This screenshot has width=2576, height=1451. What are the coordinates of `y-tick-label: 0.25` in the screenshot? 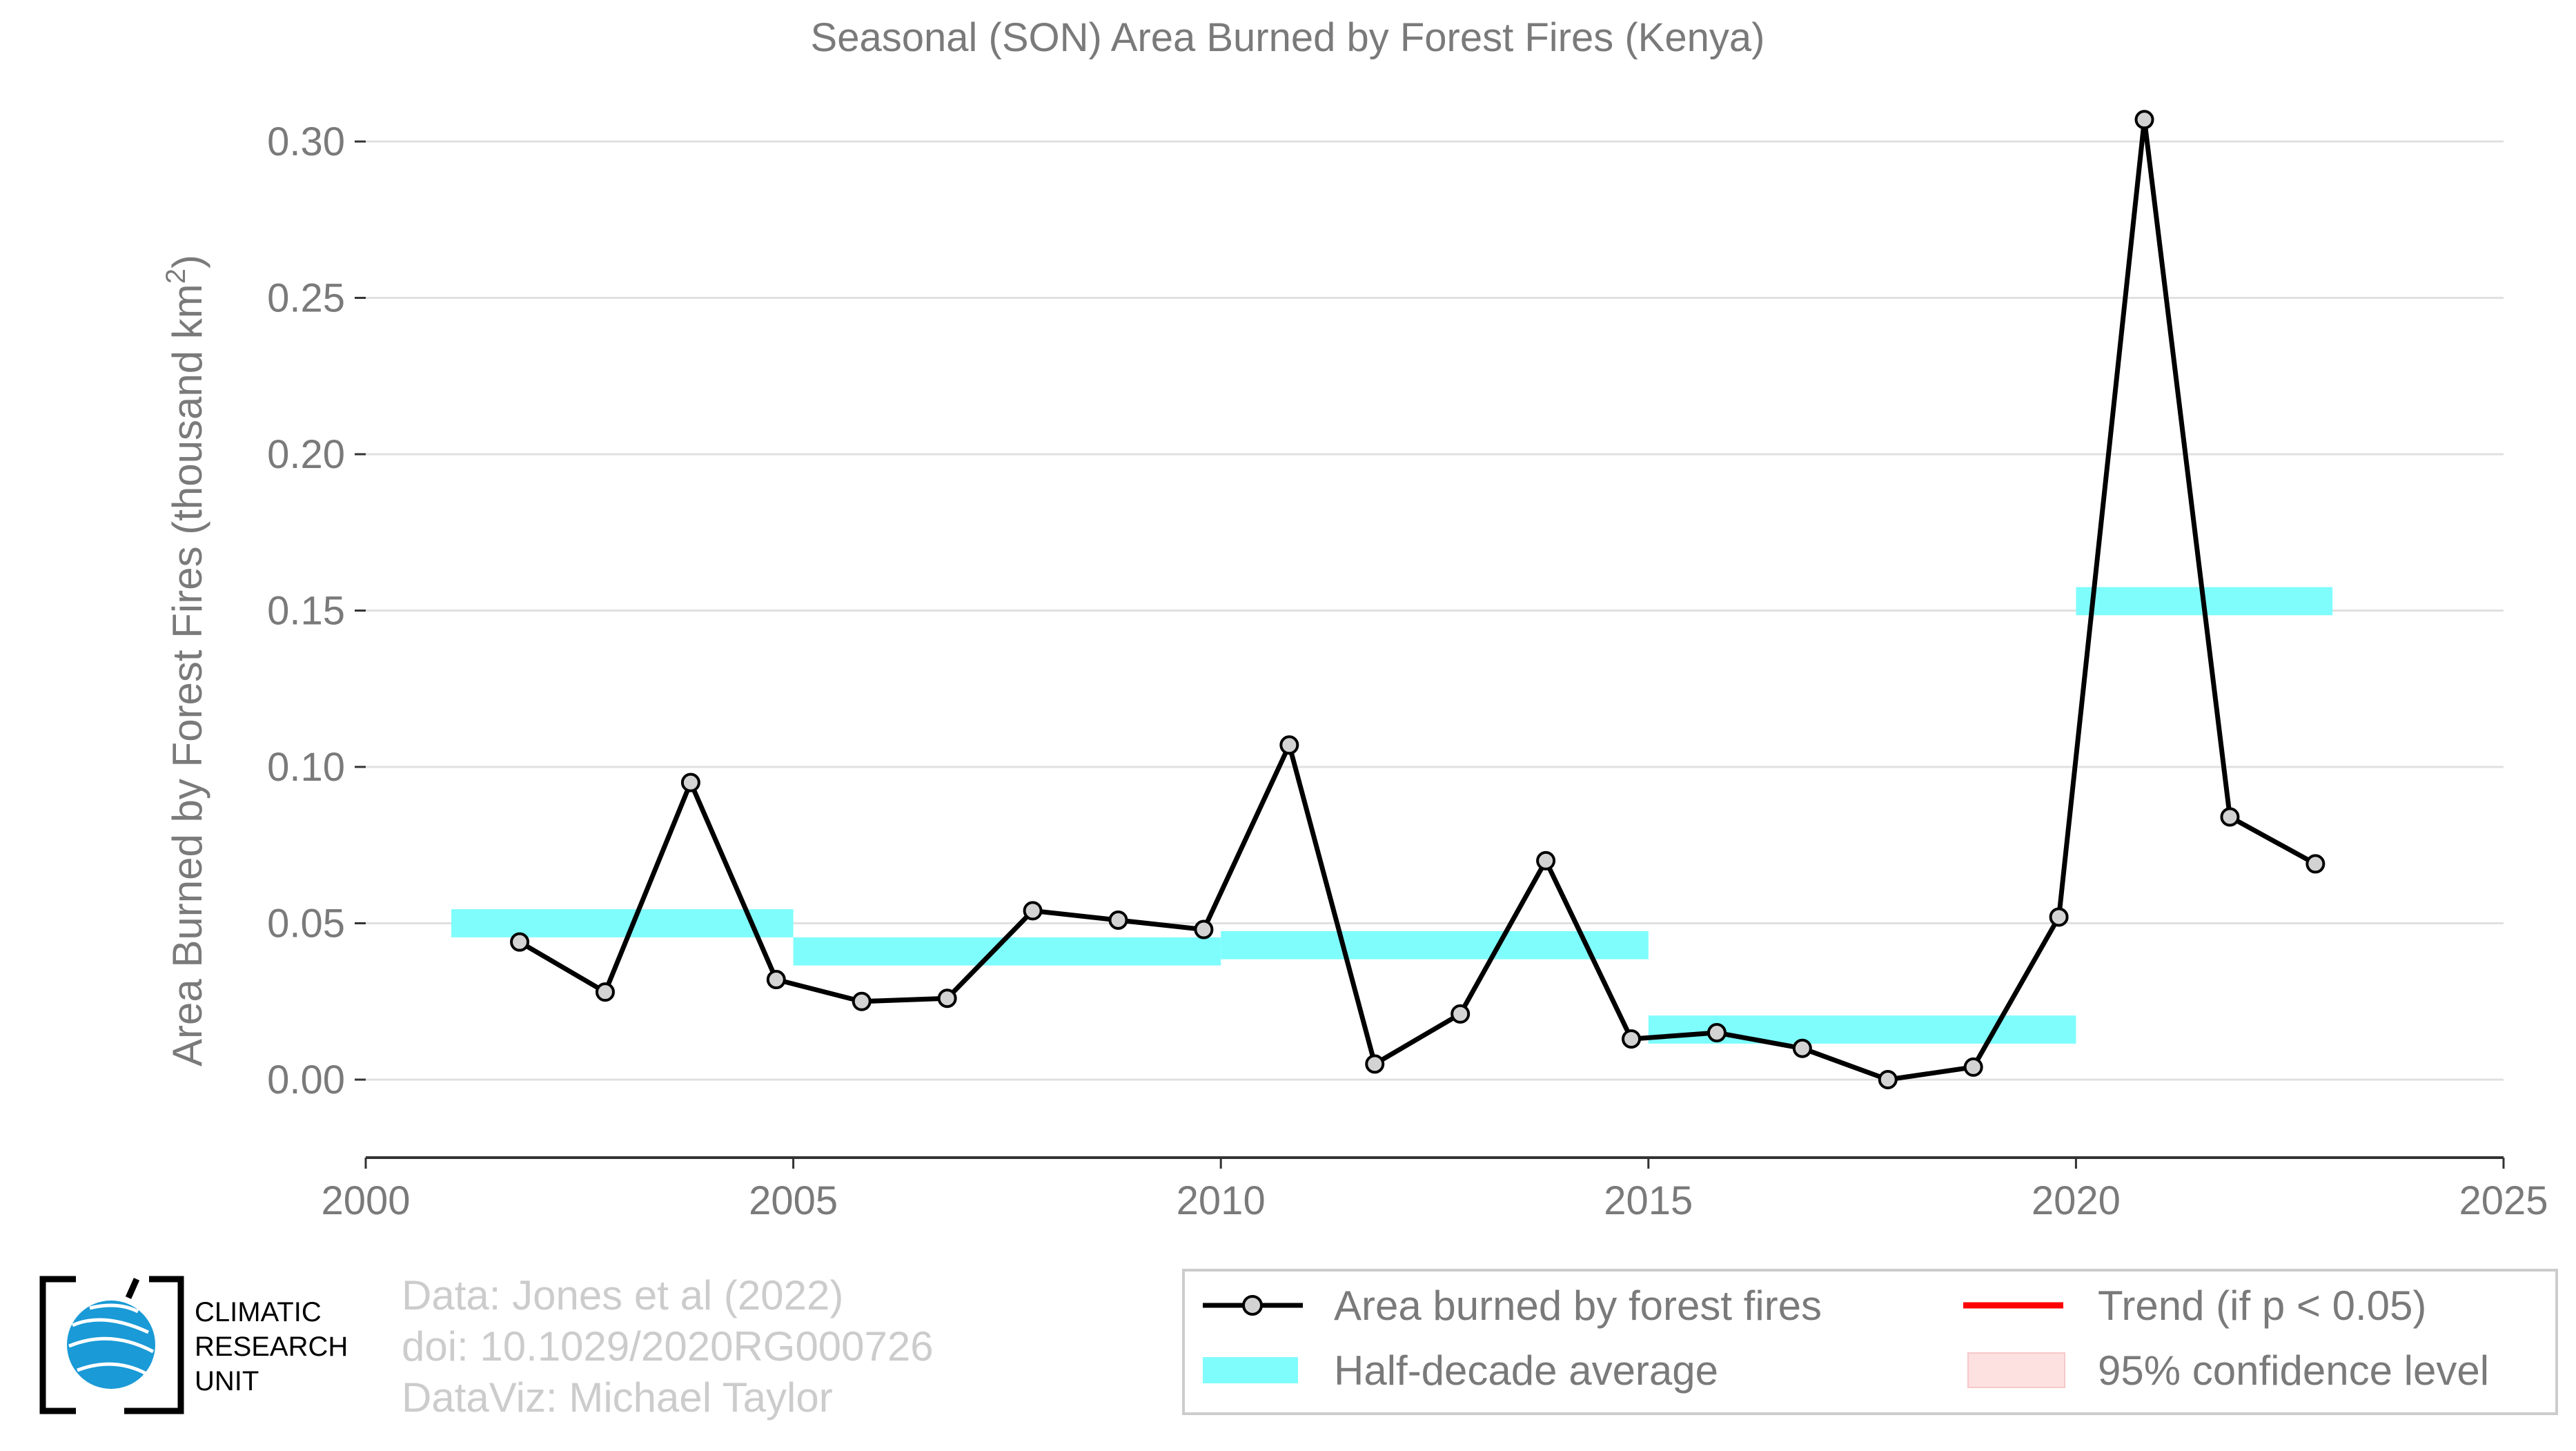 It's located at (306, 298).